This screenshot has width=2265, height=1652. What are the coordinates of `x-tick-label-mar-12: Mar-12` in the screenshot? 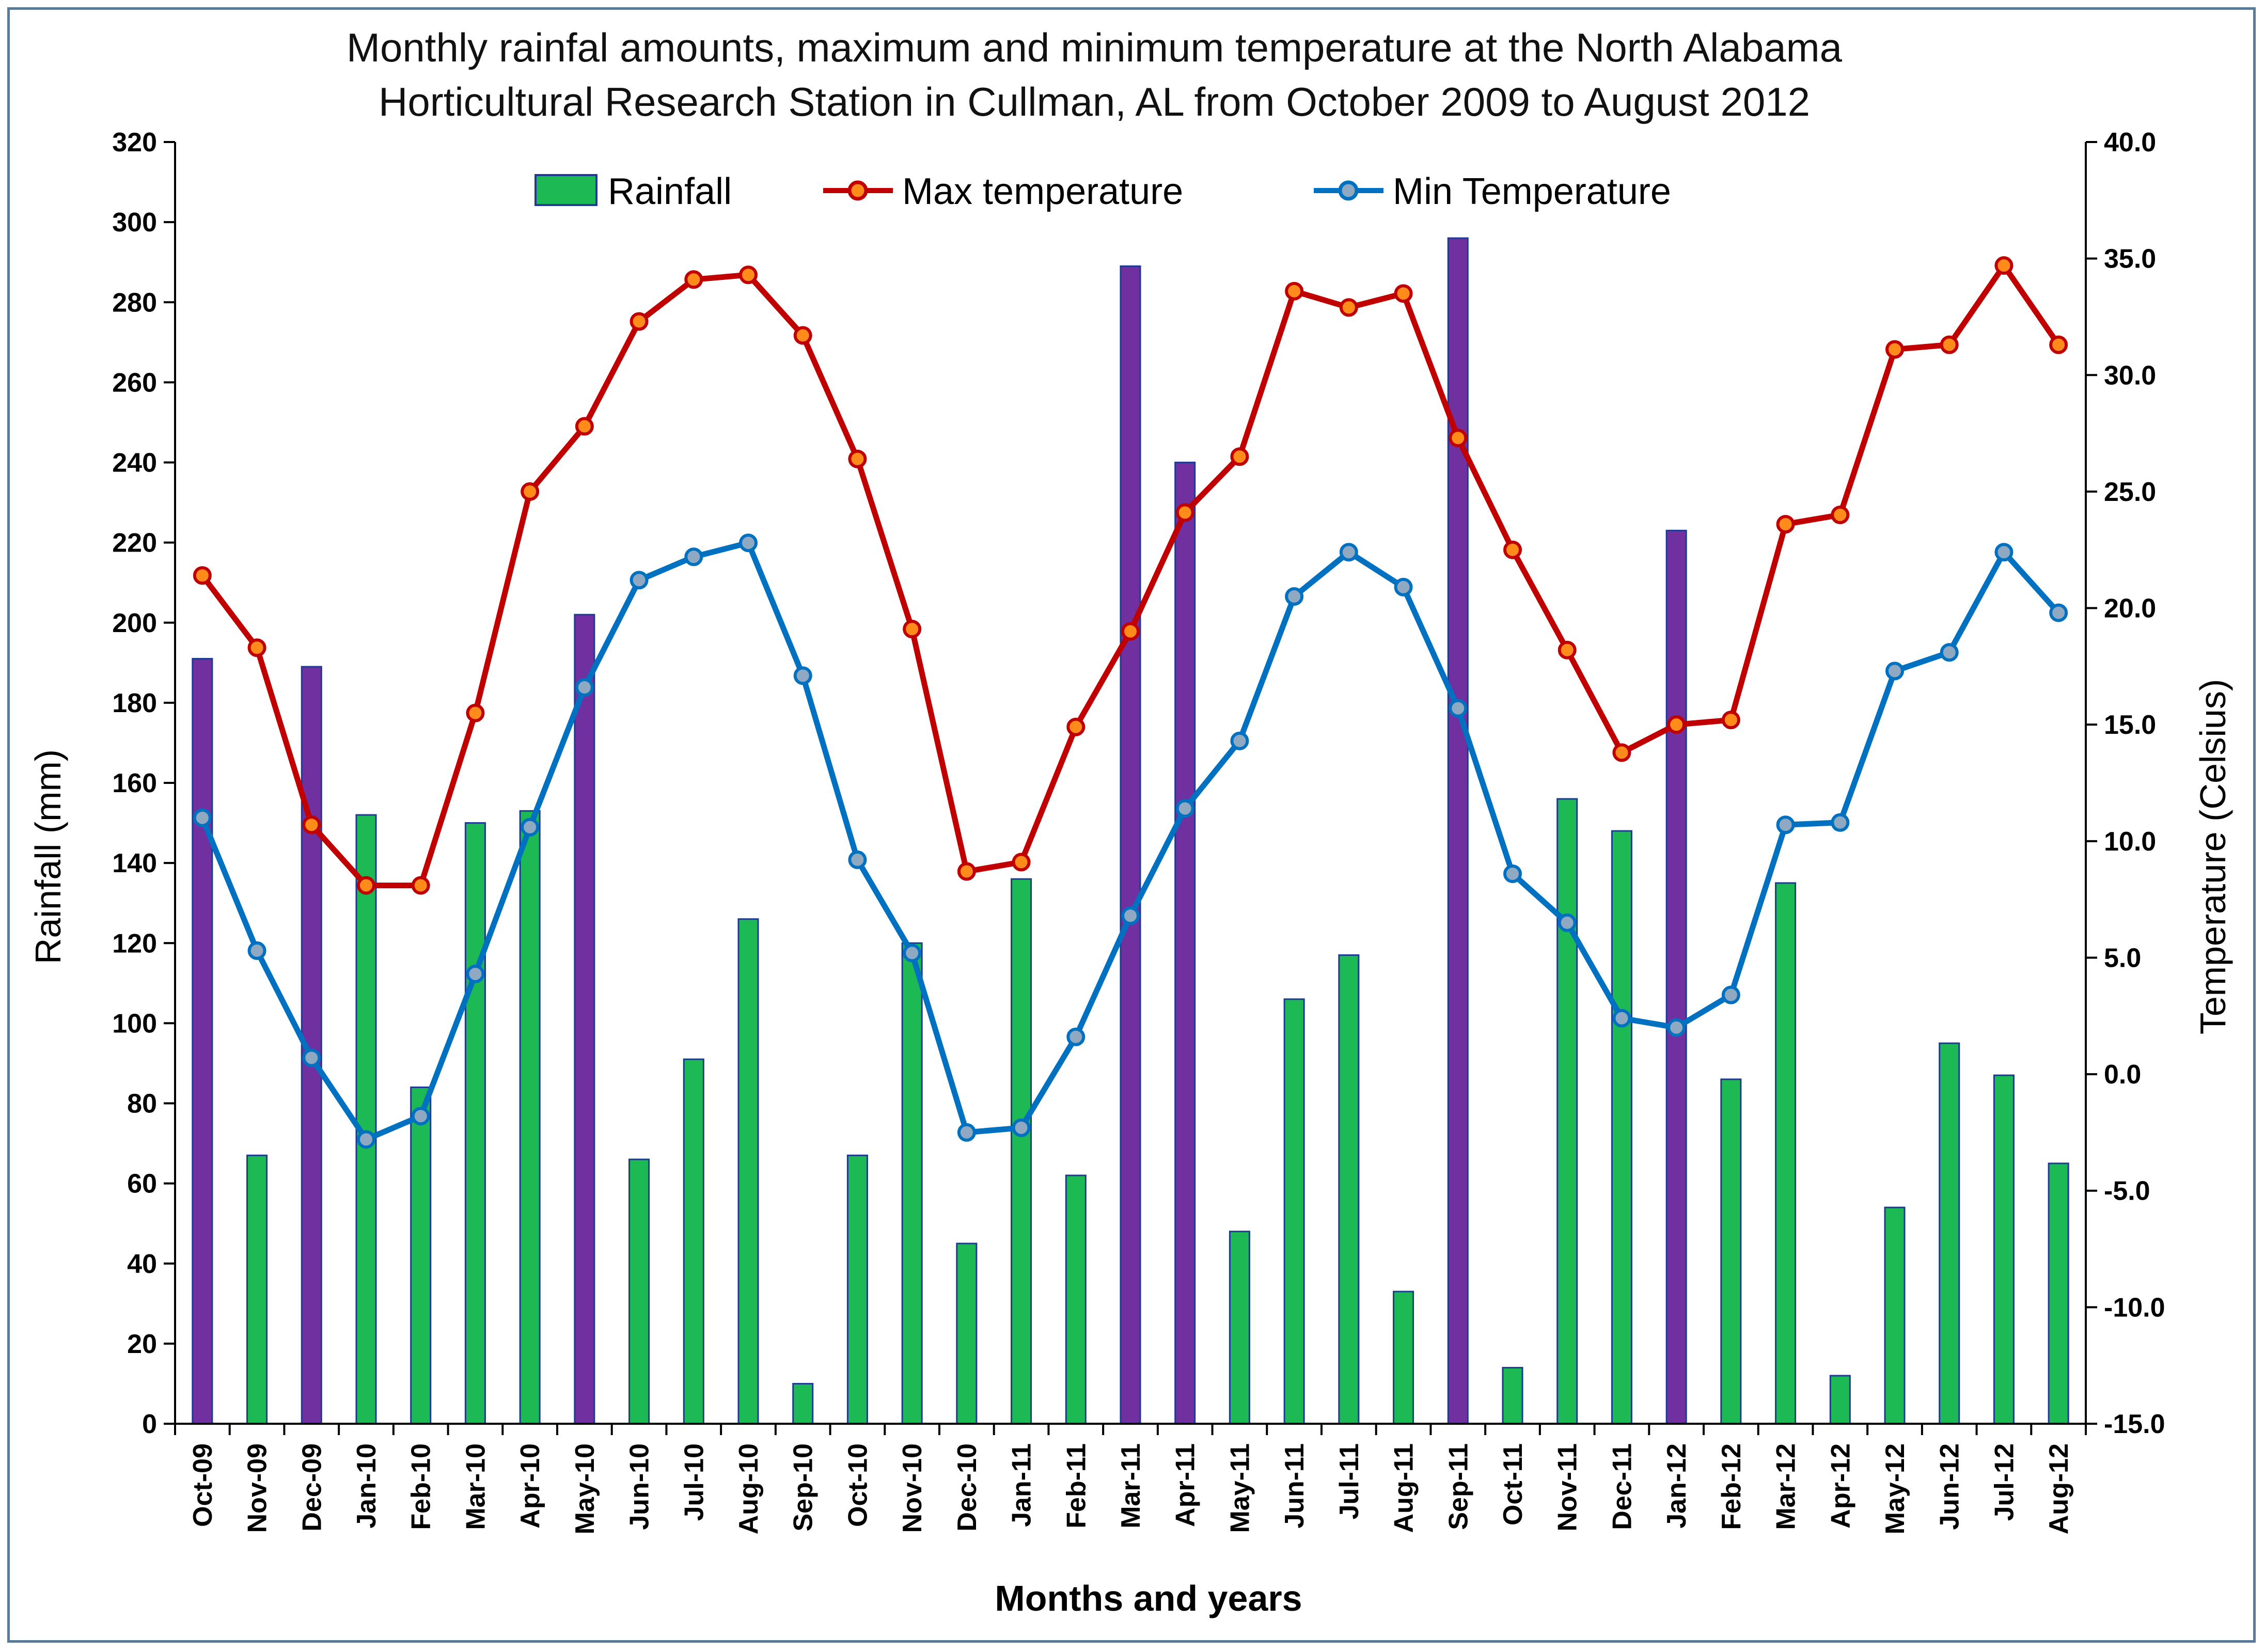 It's located at (1786, 1486).